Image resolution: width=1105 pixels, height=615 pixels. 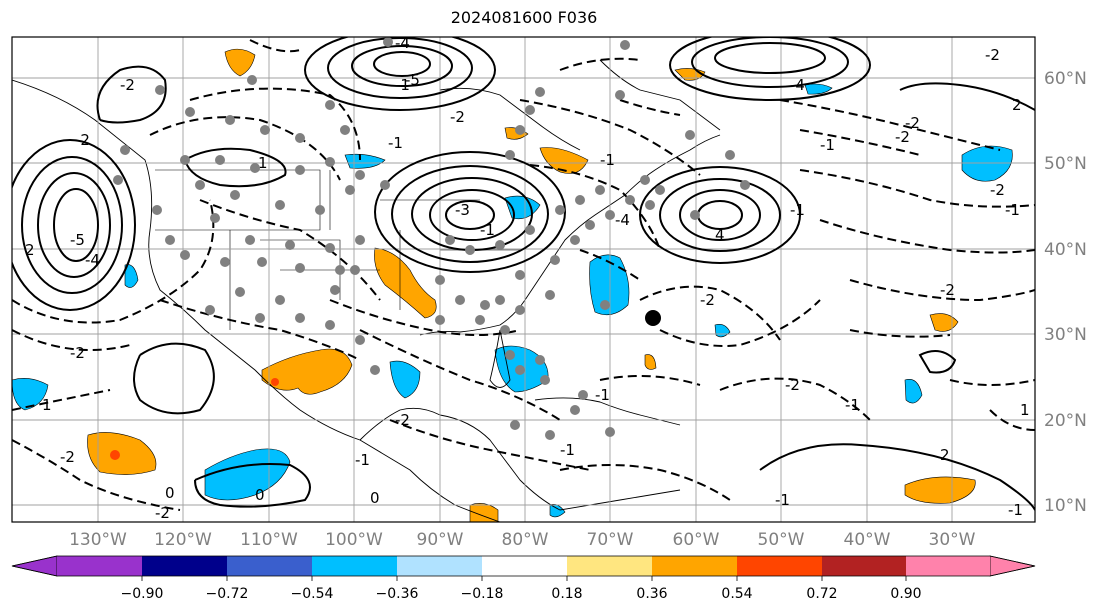 What do you see at coordinates (952, 540) in the screenshot?
I see `lon-label: 30°W` at bounding box center [952, 540].